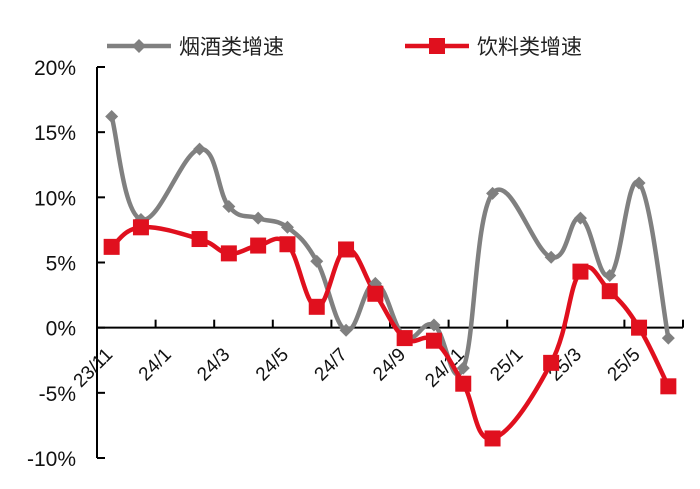 The width and height of the screenshot is (700, 489). I want to click on x-tick-label: 24/1, so click(155, 364).